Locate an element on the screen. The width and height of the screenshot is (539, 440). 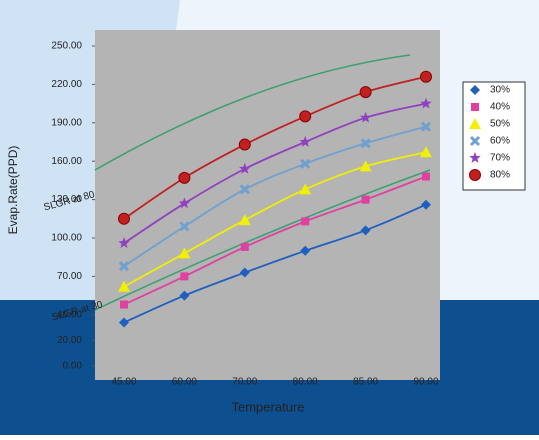
y-tick-label: 220.00 is located at coordinates (66, 84).